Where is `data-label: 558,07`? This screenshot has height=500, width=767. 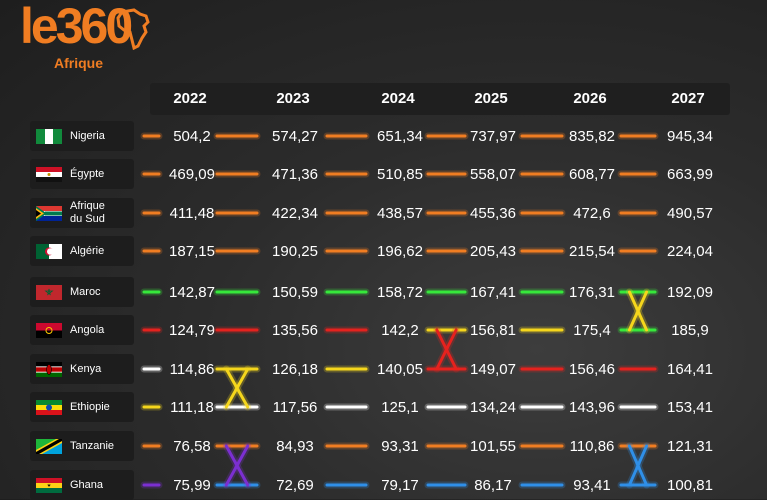 data-label: 558,07 is located at coordinates (493, 174).